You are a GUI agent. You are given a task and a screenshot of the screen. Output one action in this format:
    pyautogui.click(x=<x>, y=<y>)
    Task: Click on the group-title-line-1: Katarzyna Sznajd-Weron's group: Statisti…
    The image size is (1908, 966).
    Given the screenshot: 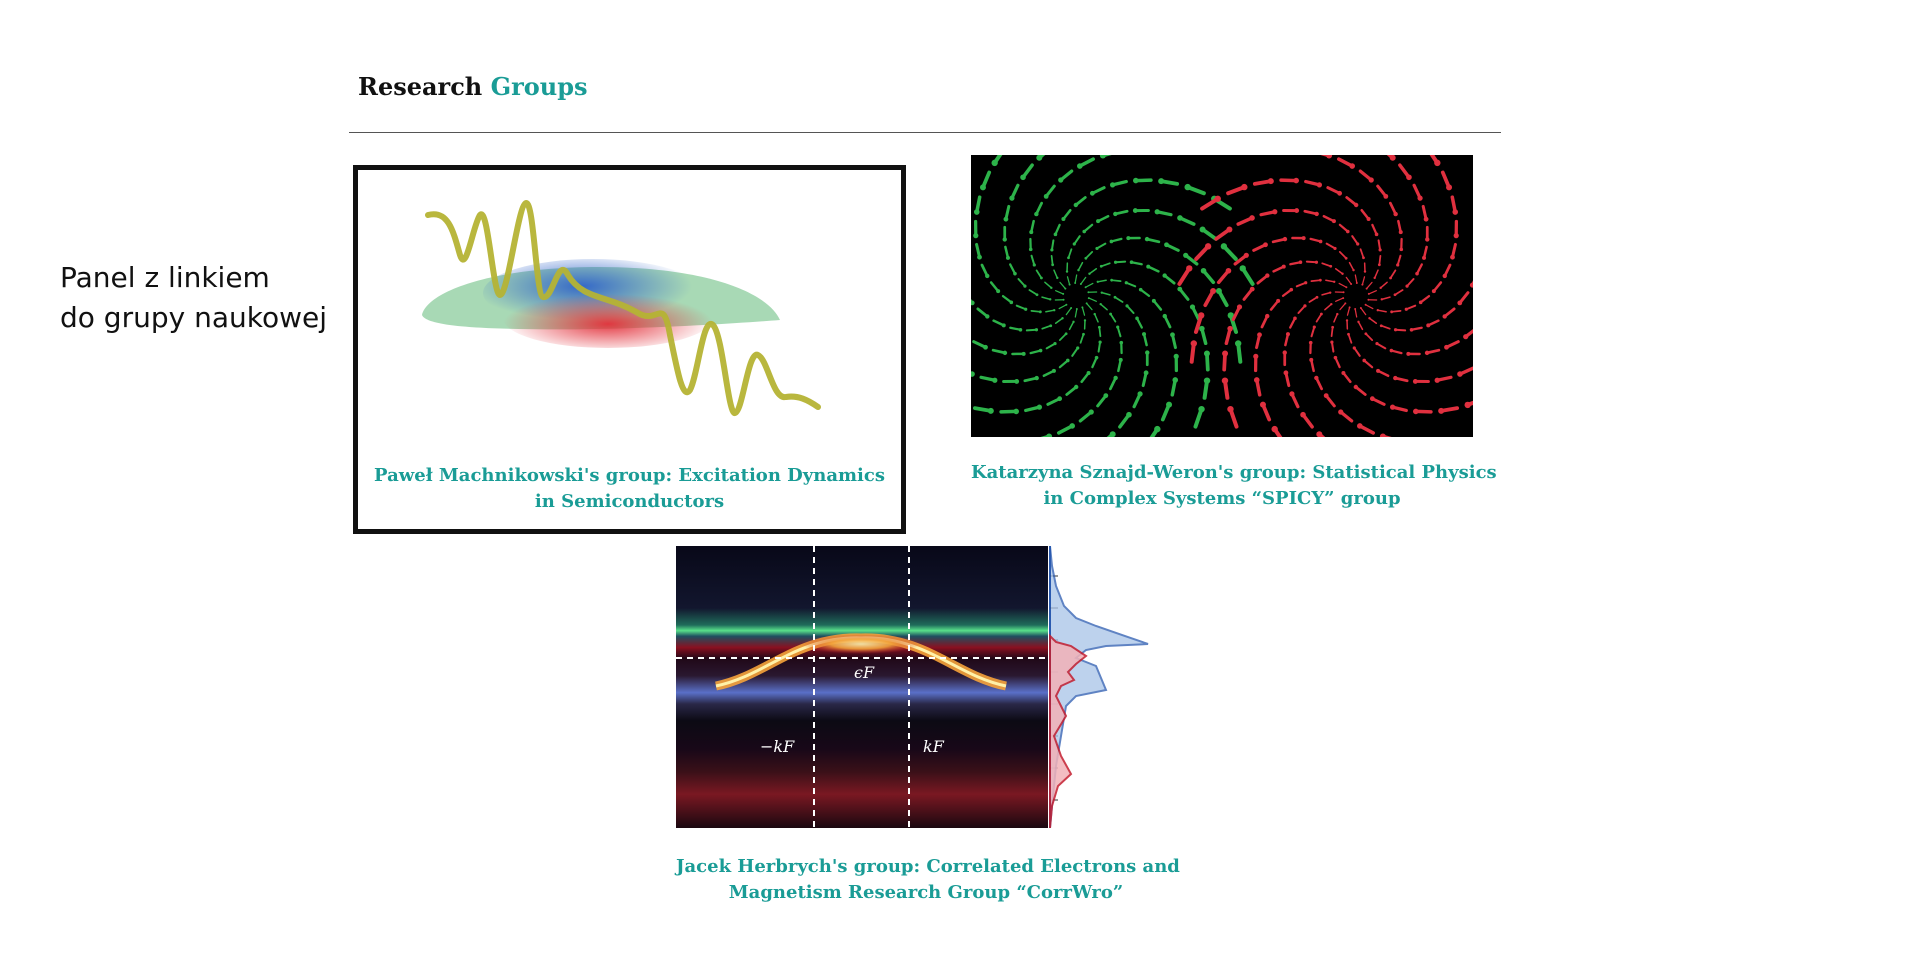 What is the action you would take?
    pyautogui.click(x=1234, y=472)
    